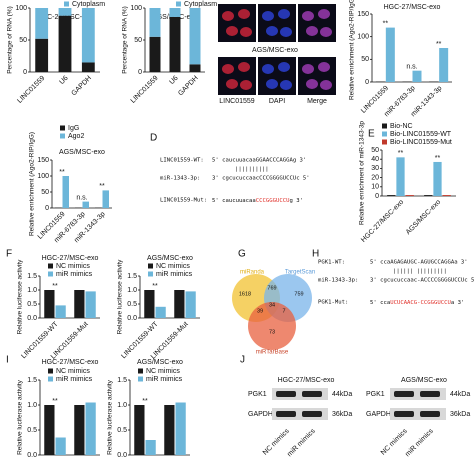 This screenshot has height=474, width=474. What do you see at coordinates (362, 173) in the screenshot?
I see `y-axis-label: Relative enrichment of miR-1343-3p` at bounding box center [362, 173].